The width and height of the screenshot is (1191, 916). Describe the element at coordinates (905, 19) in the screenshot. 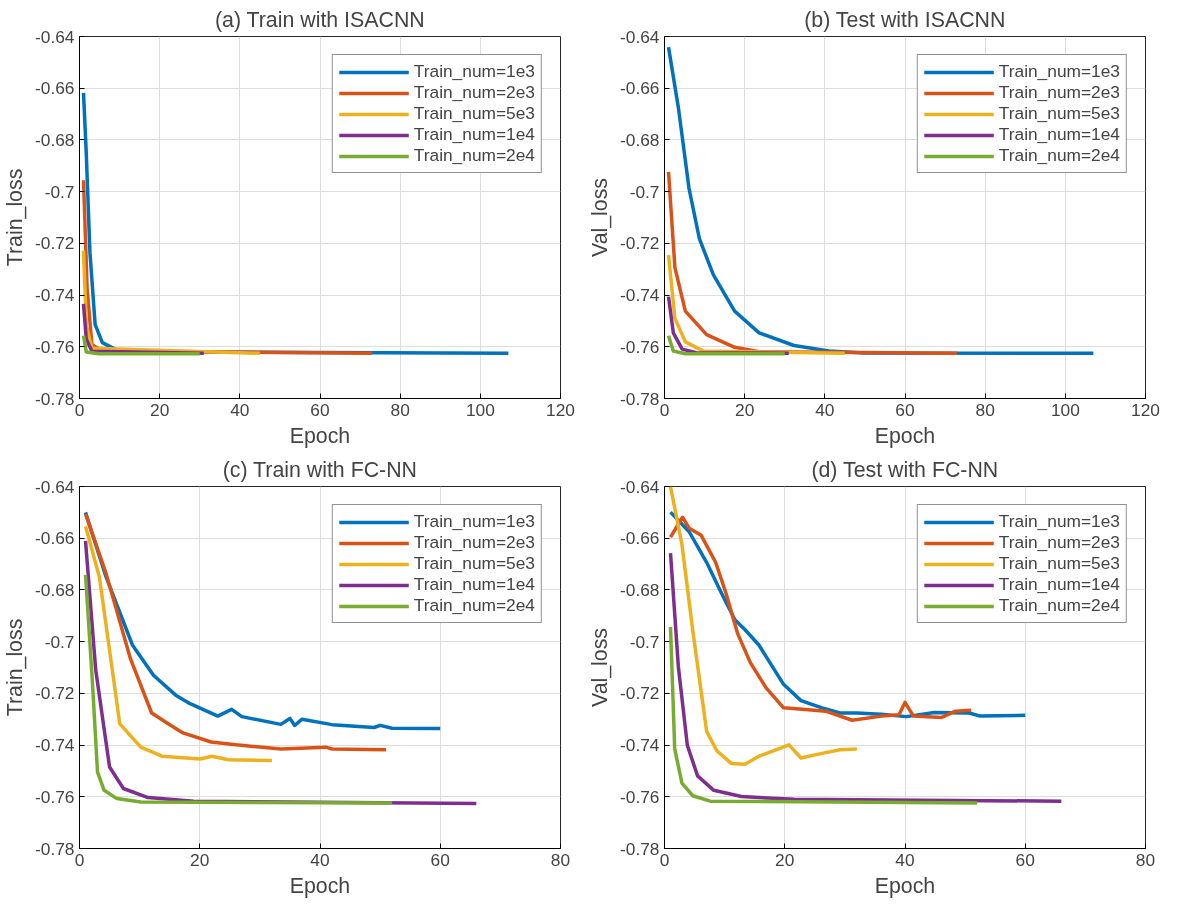

I see `chart-title: (b) Test with ISACNN` at that location.